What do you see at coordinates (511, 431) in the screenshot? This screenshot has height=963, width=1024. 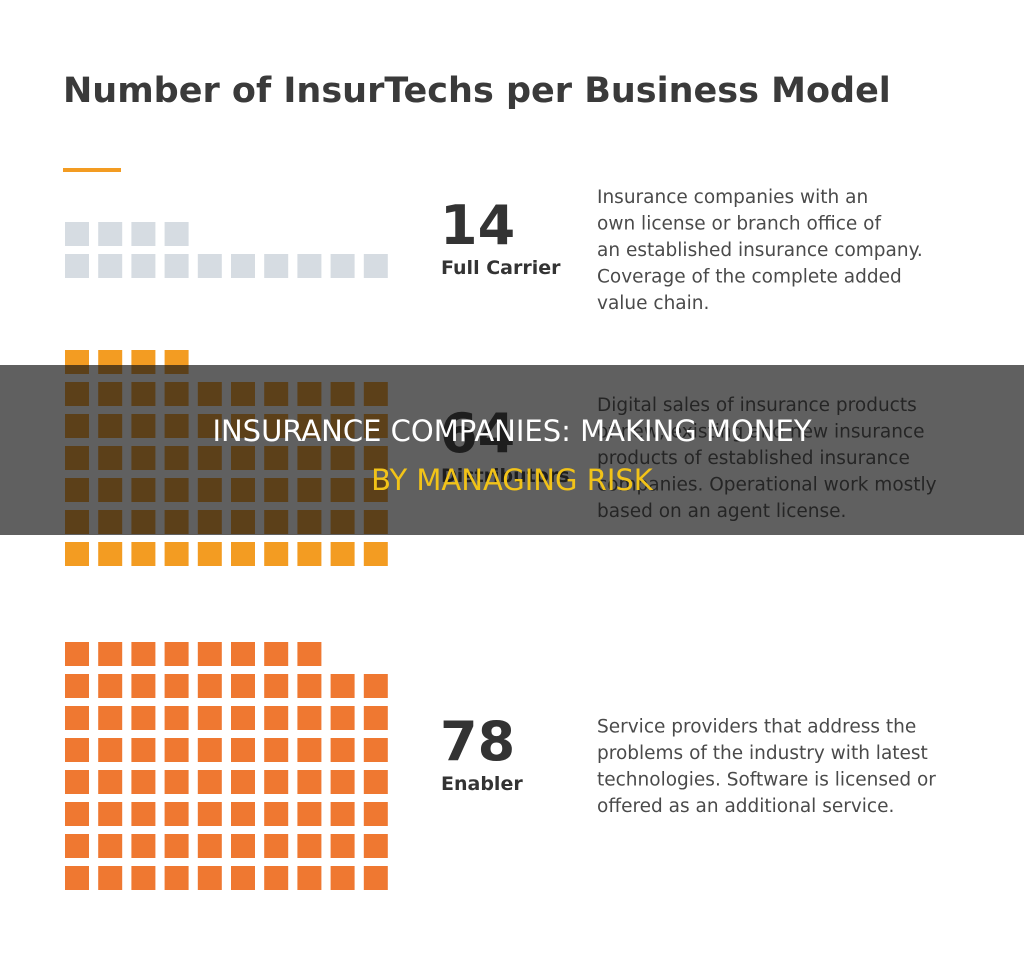 I see `banner-line: INSURANCE COMPANIES: MAKING MONEY` at bounding box center [511, 431].